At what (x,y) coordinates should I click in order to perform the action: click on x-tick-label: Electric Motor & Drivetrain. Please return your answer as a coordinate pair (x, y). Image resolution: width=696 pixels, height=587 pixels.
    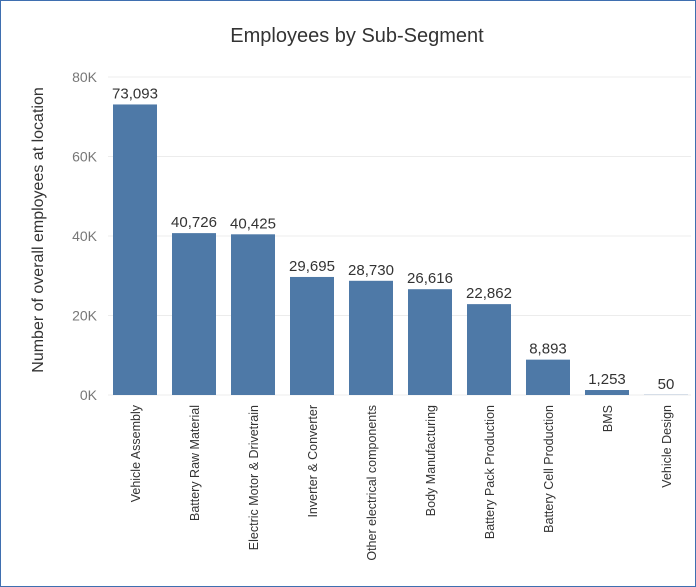
    Looking at the image, I should click on (254, 477).